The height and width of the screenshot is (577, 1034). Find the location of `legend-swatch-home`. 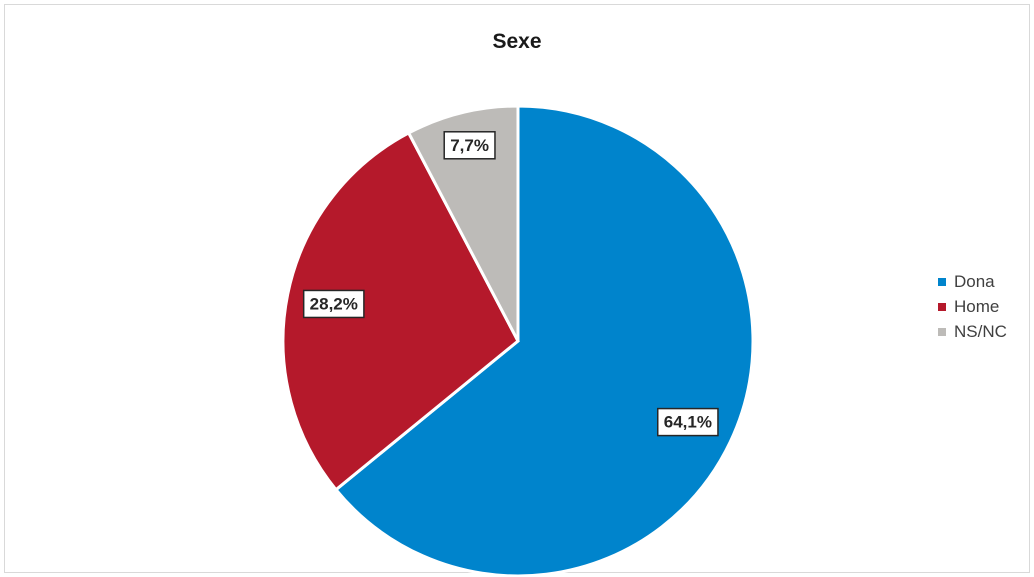

legend-swatch-home is located at coordinates (942, 307).